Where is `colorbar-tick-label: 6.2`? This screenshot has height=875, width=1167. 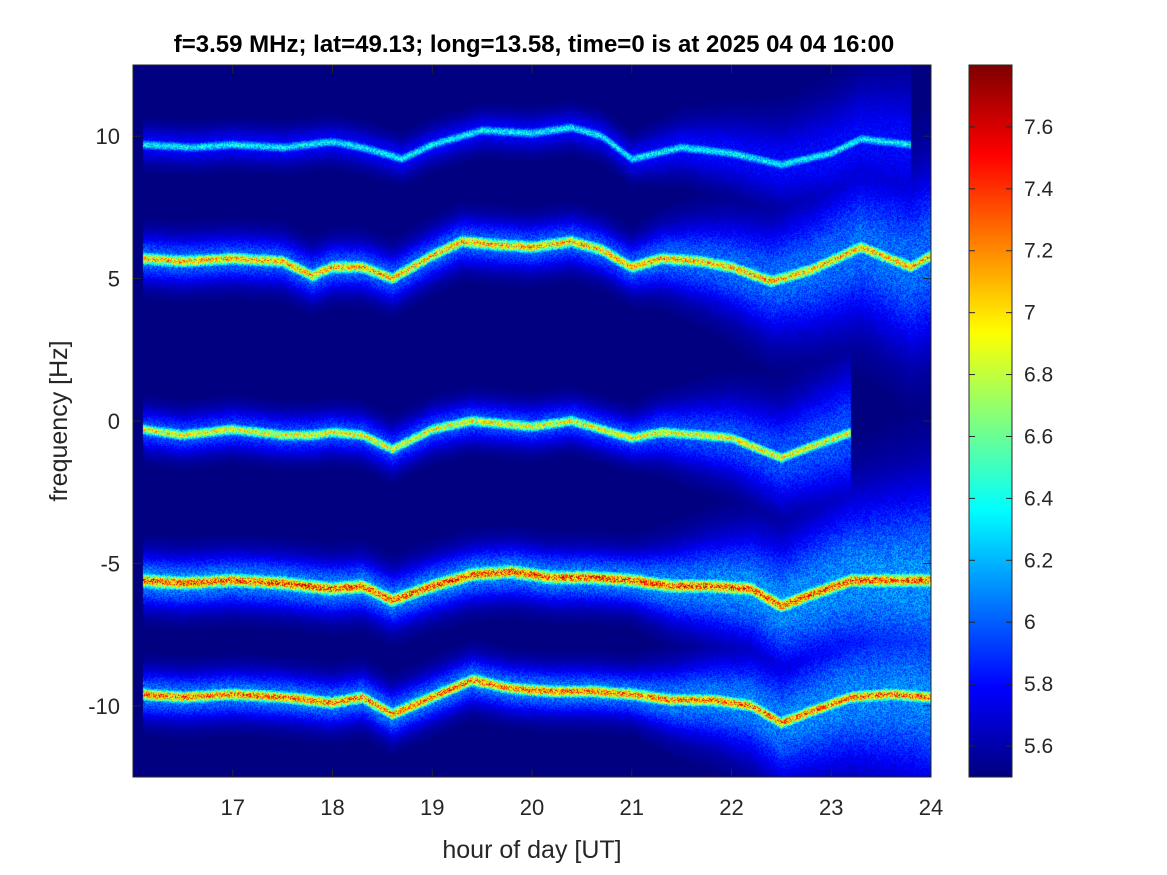 colorbar-tick-label: 6.2 is located at coordinates (1038, 560).